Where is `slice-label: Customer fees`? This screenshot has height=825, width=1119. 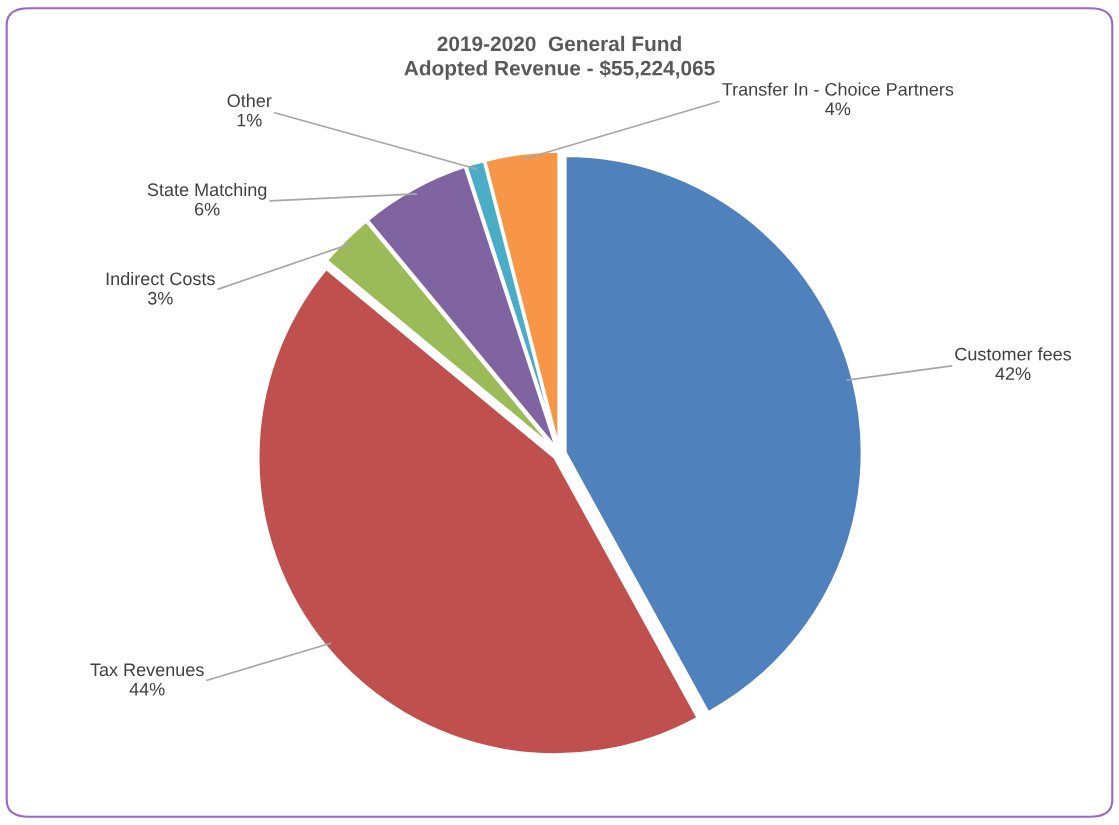 slice-label: Customer fees is located at coordinates (1013, 354).